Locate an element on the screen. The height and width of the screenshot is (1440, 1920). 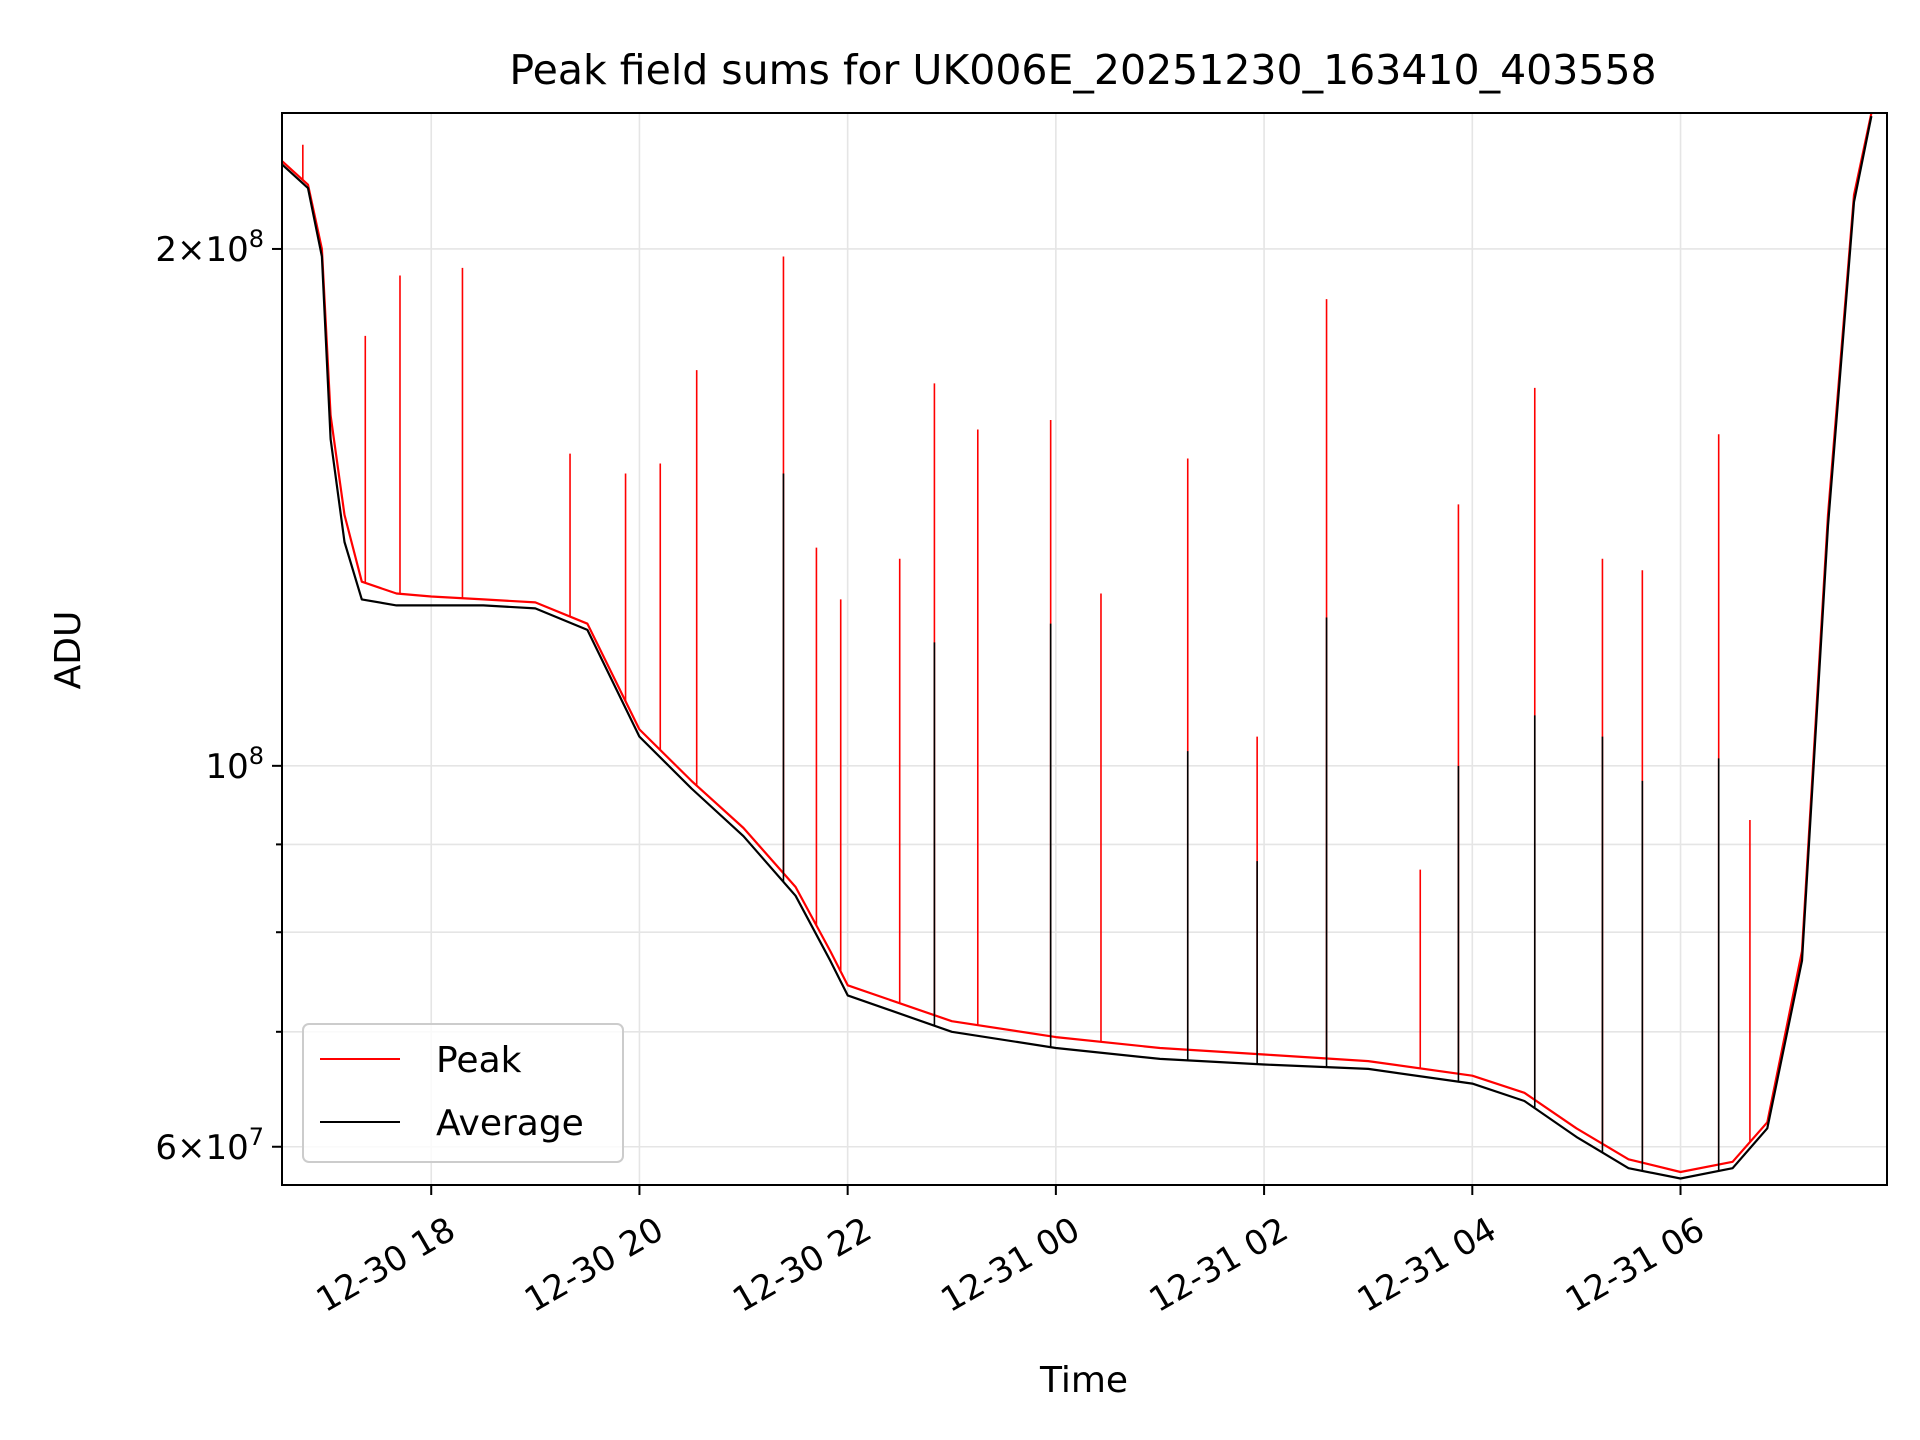
x-axis-label: Time is located at coordinates (1083, 1380).